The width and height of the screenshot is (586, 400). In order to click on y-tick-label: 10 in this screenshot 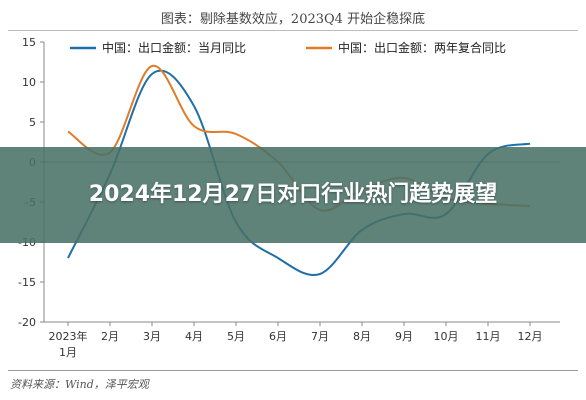, I will do `click(29, 82)`.